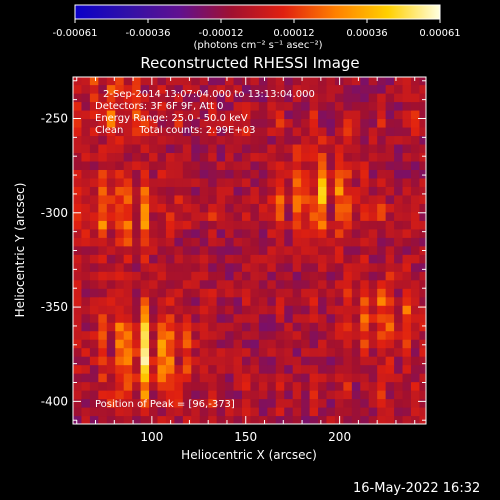 The image size is (500, 500). What do you see at coordinates (417, 488) in the screenshot?
I see `footer-timestamp: 16-May-2022 16:32` at bounding box center [417, 488].